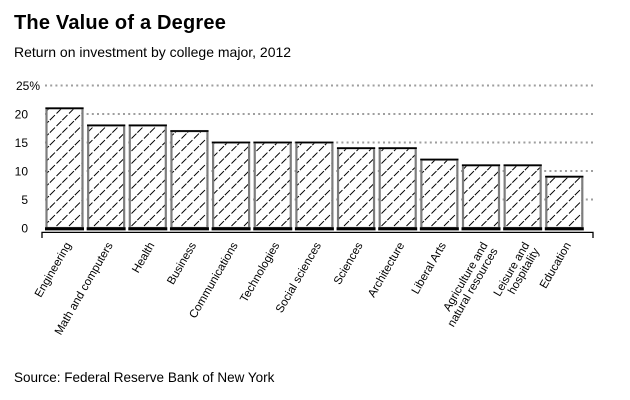 Image resolution: width=630 pixels, height=400 pixels. I want to click on x-category-label: Education, so click(556, 266).